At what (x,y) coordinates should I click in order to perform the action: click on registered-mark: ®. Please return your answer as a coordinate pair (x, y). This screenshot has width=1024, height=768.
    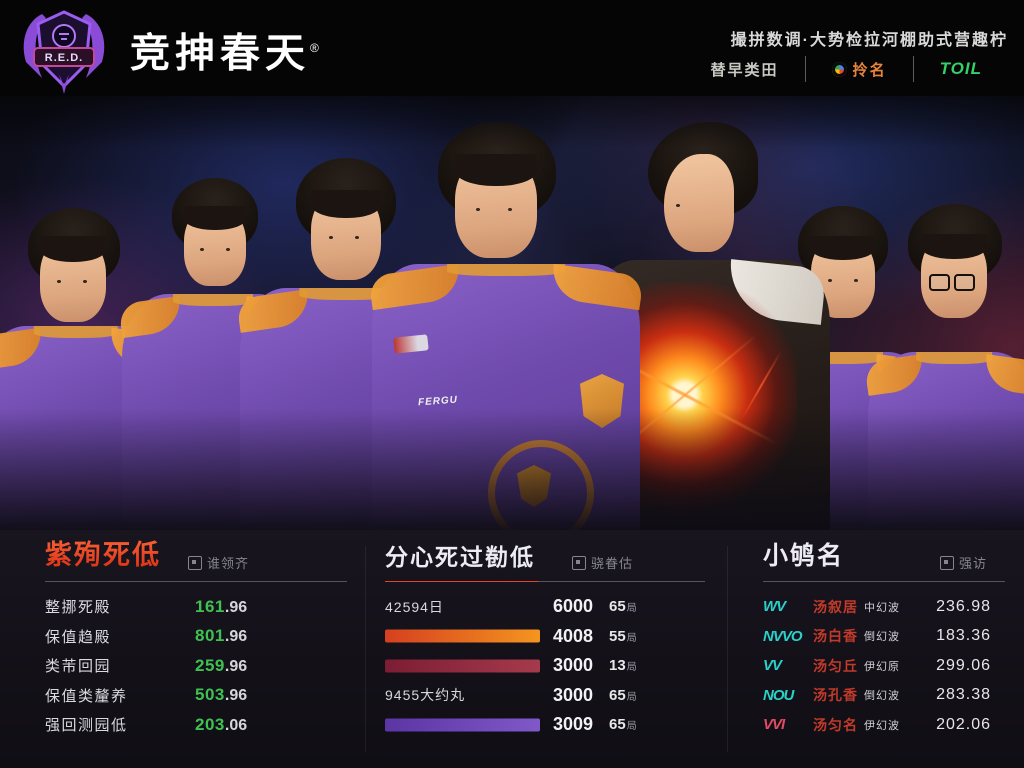
    Looking at the image, I should click on (314, 48).